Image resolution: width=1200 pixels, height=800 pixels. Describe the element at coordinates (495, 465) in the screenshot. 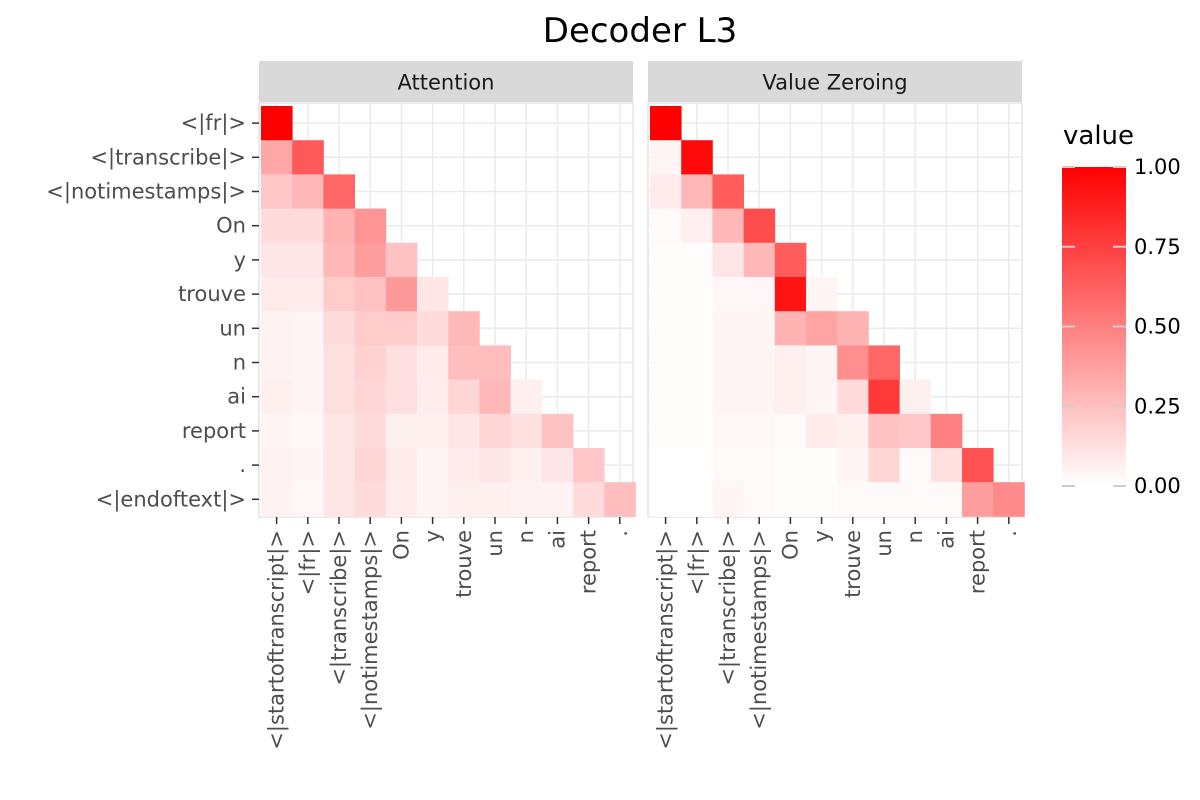

I see `heatmap-cell: . / un: 0.1` at that location.